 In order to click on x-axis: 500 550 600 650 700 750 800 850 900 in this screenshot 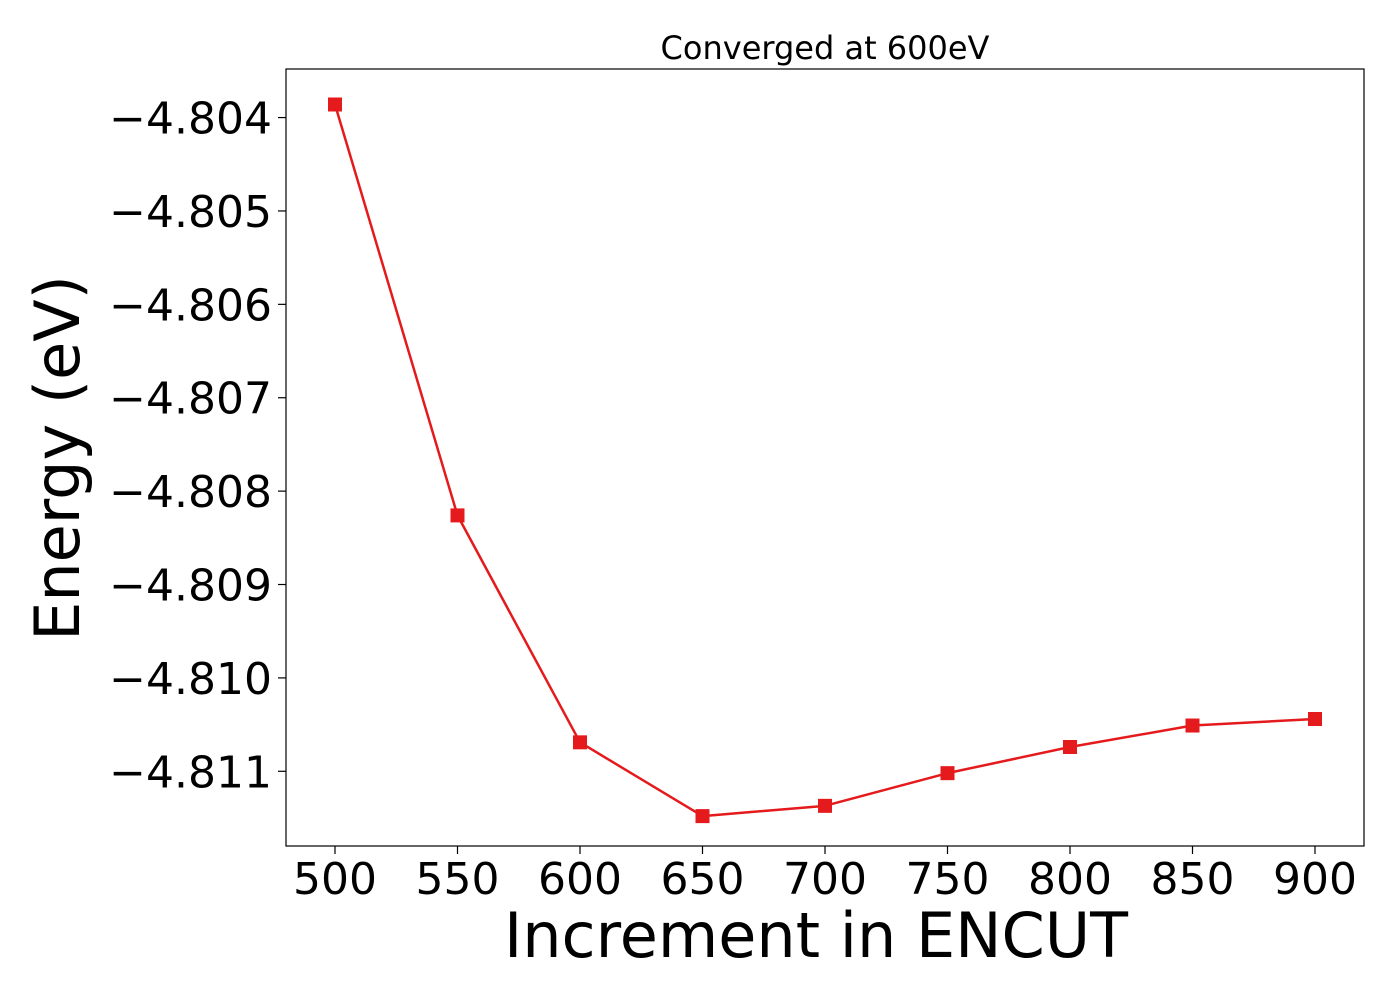, I will do `click(825, 875)`.